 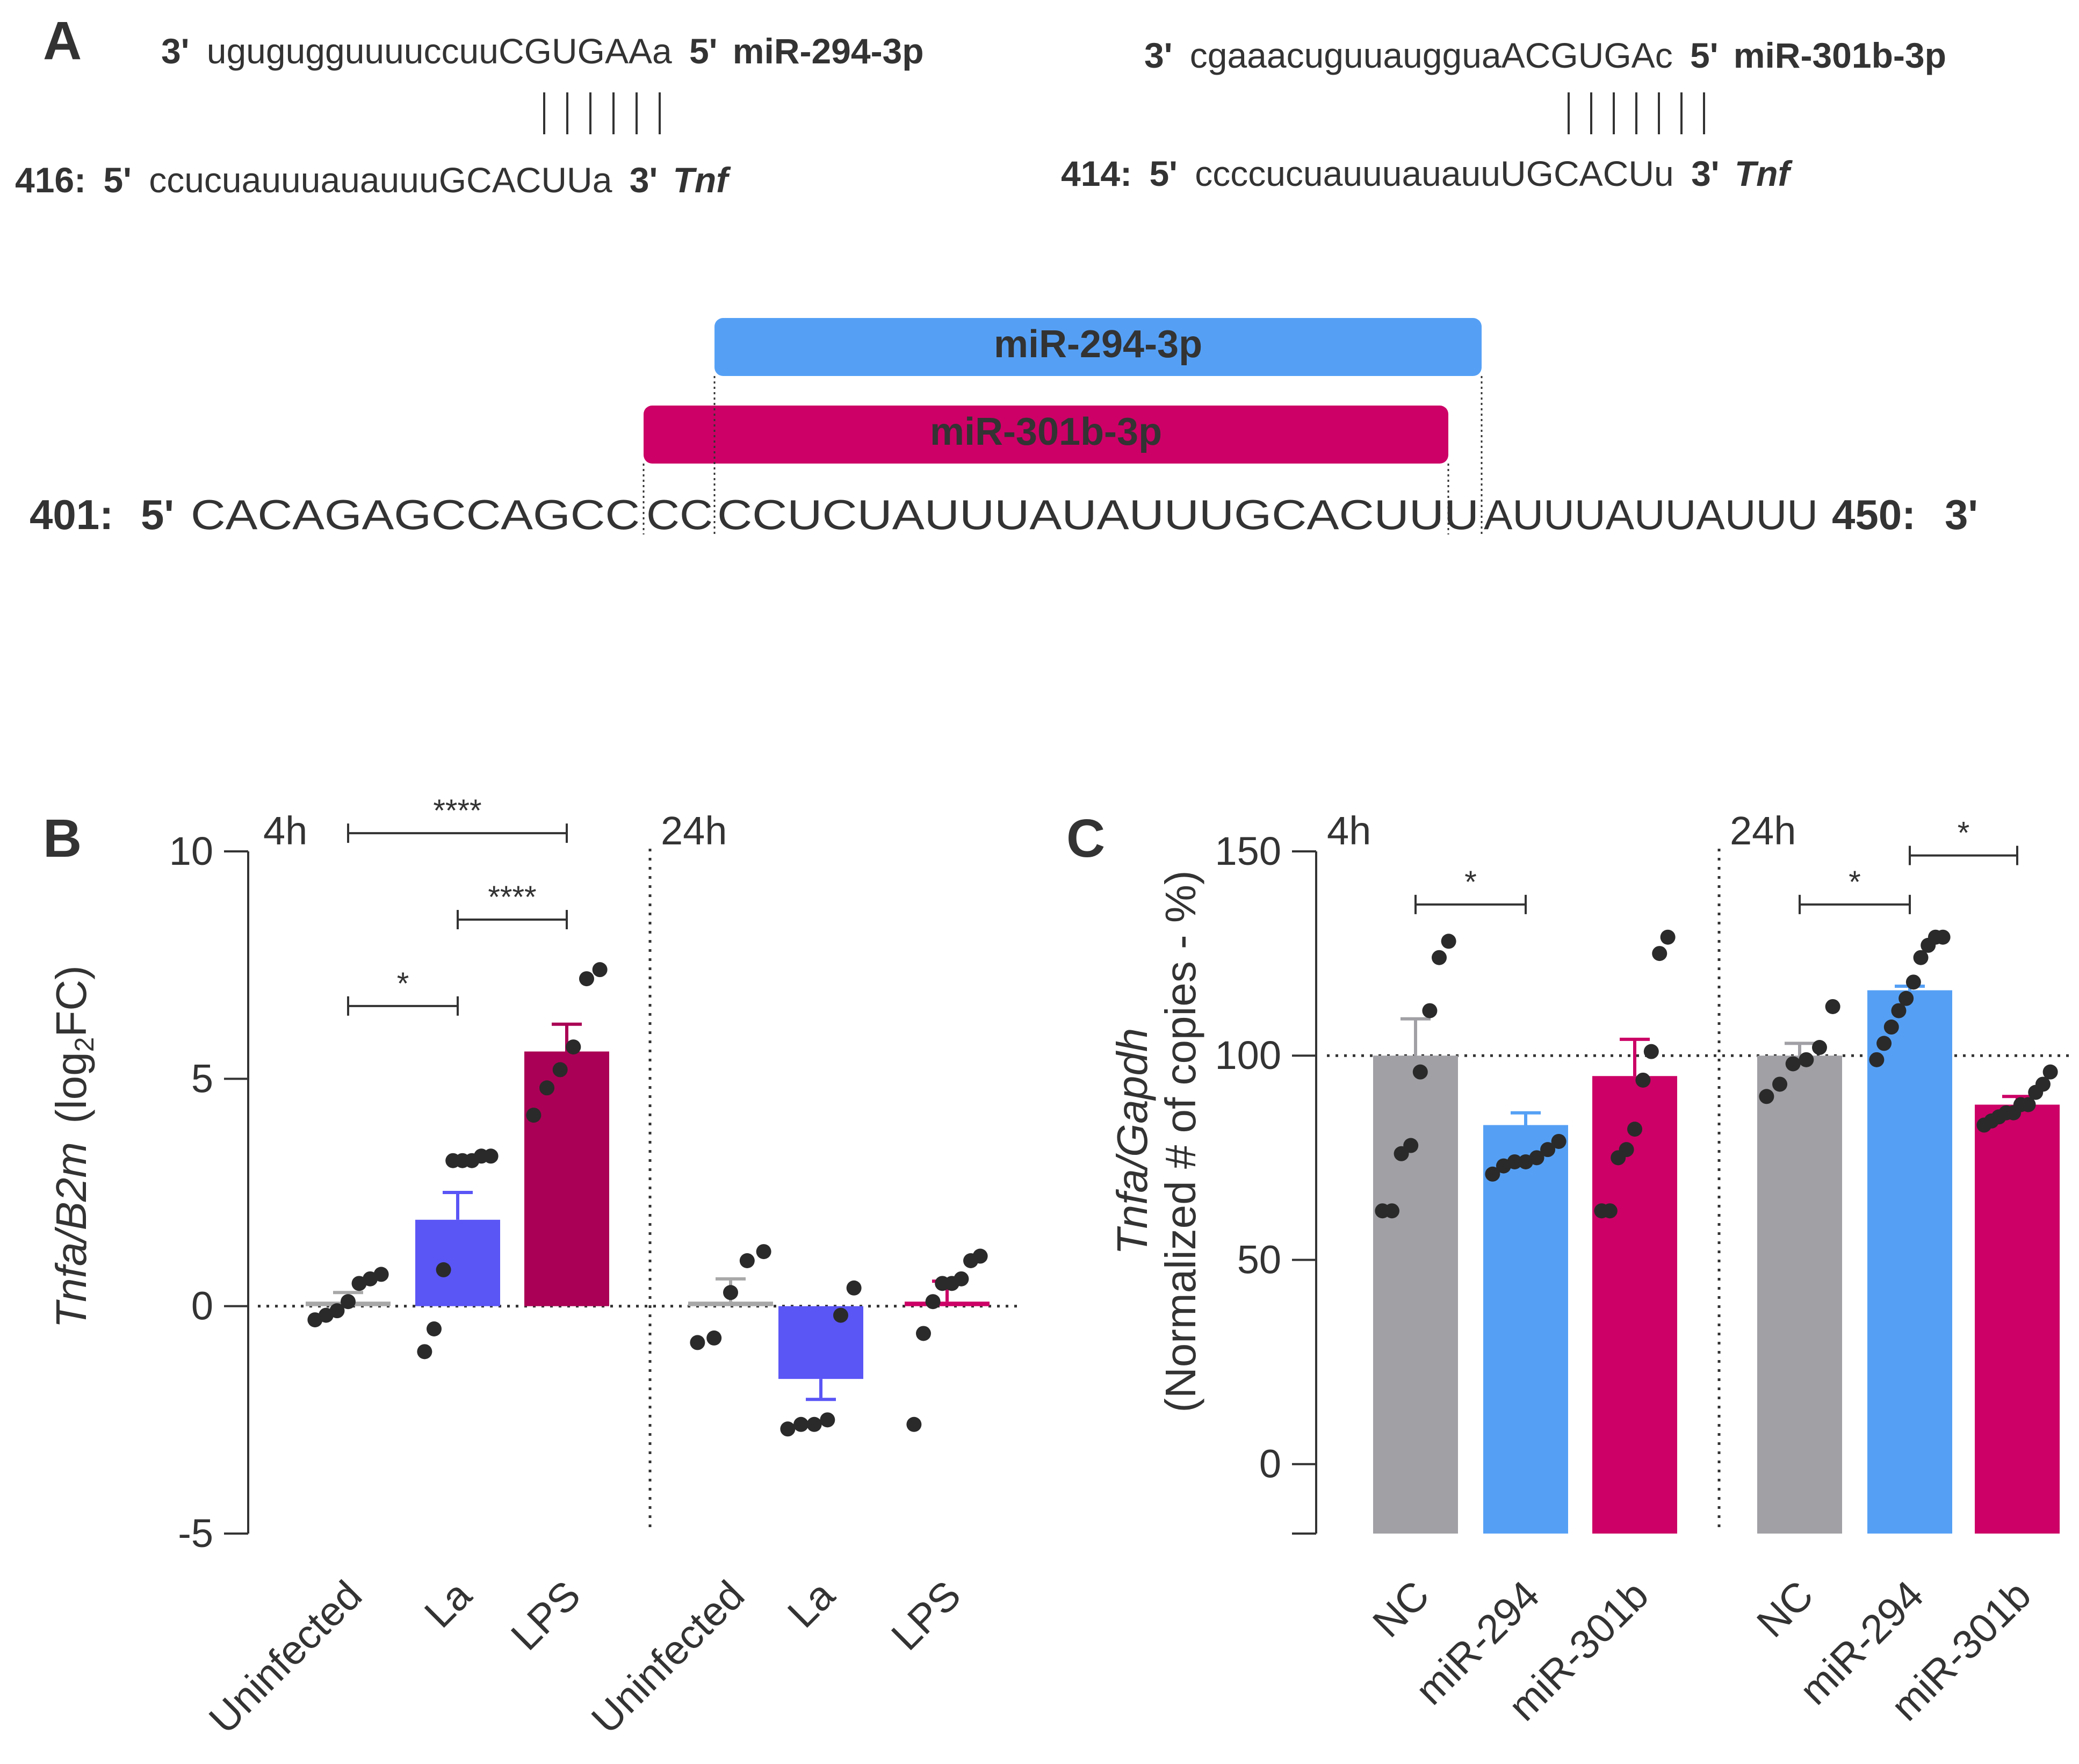 I want to click on tnf414-gene: Tnf, so click(x=1764, y=173).